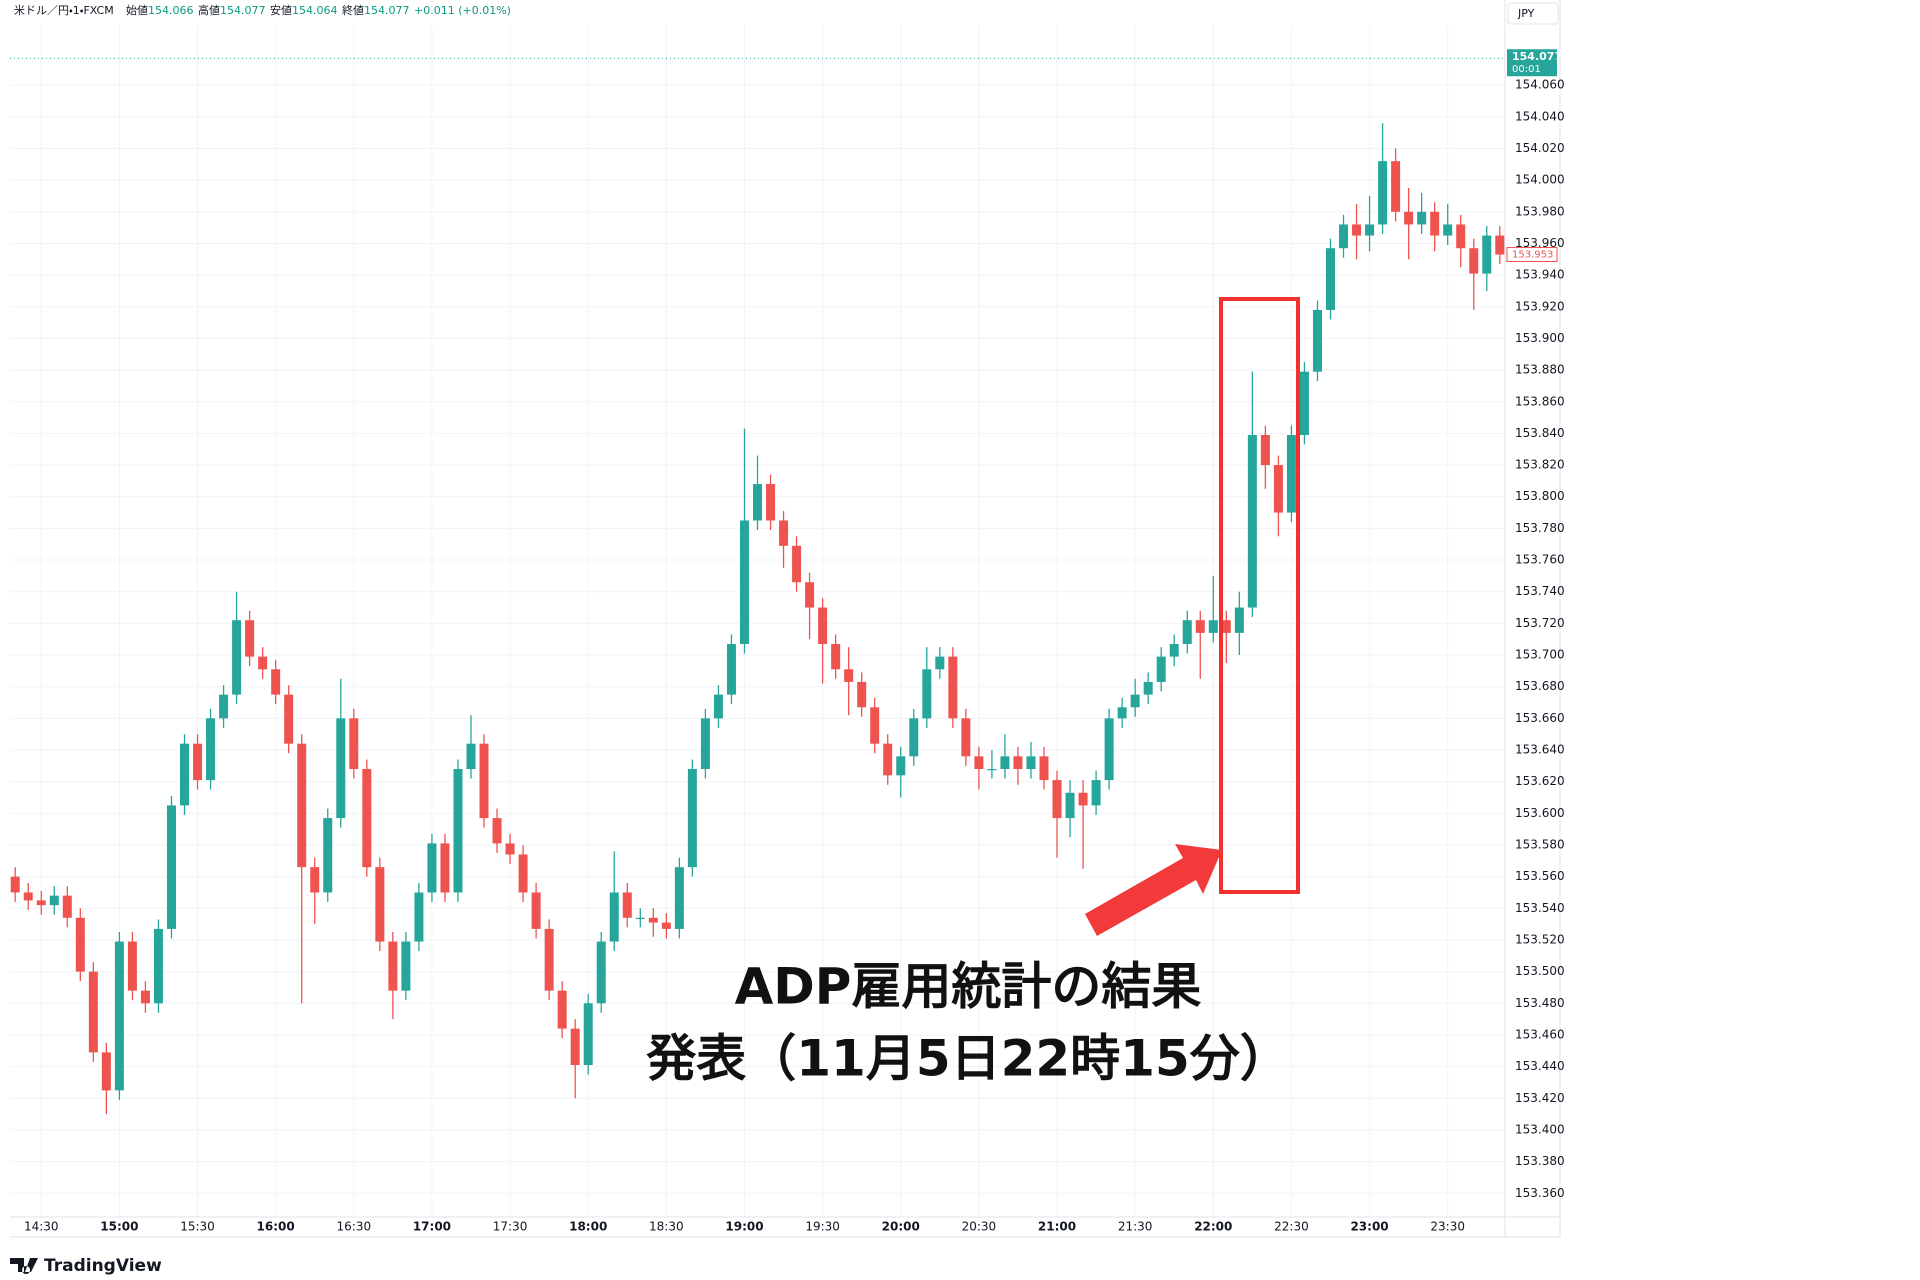 This screenshot has width=1920, height=1280. I want to click on y-tick-label: 153.660, so click(1540, 718).